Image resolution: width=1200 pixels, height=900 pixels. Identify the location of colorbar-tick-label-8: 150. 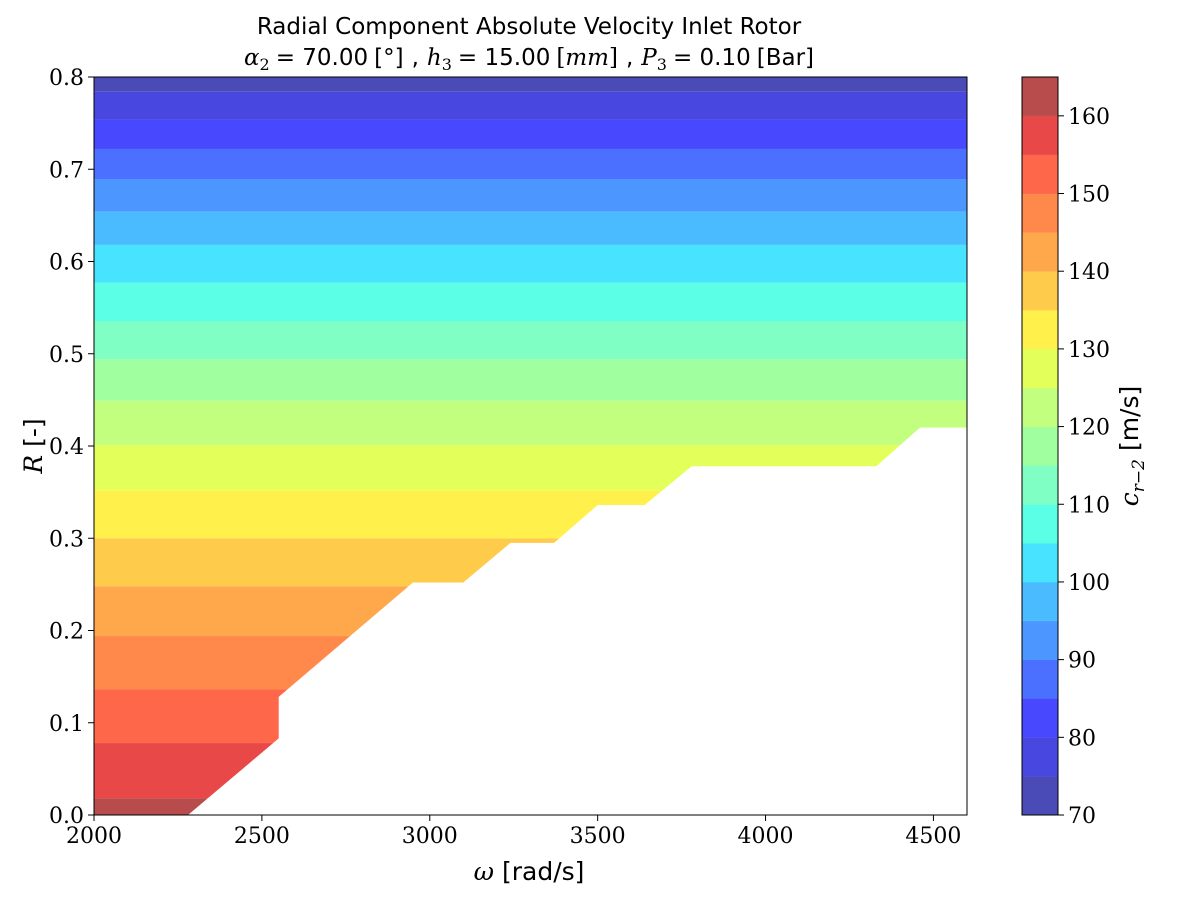
(1089, 195).